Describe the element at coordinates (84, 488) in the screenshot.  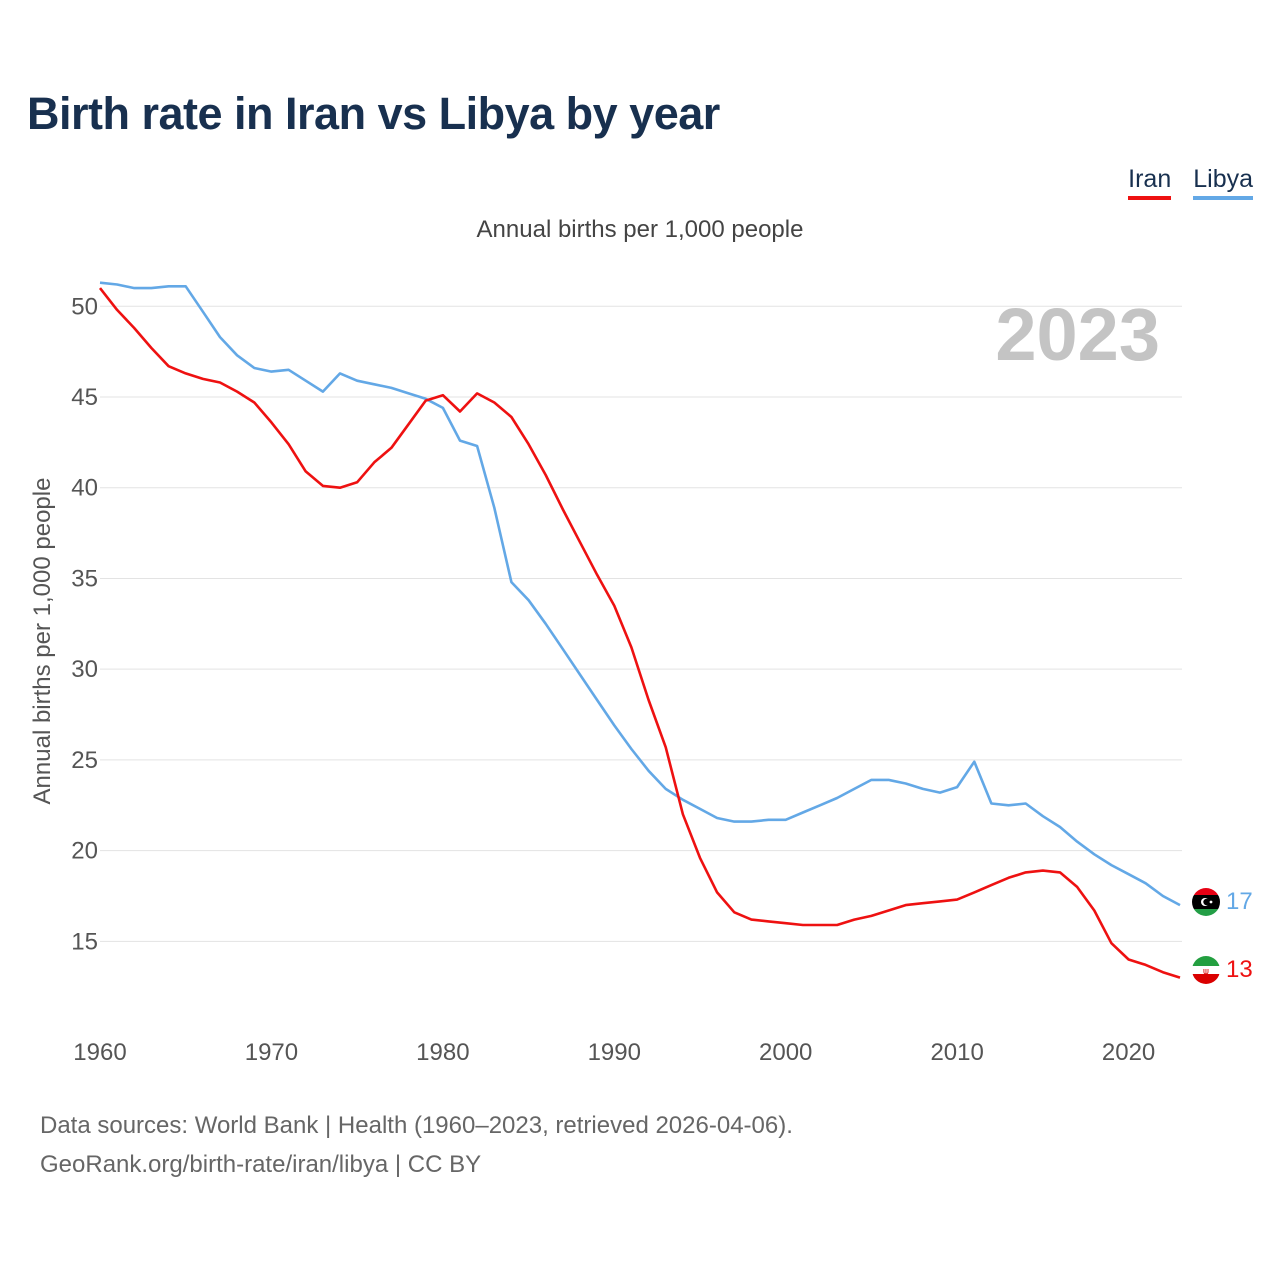
I see `y-tick-label: 40` at that location.